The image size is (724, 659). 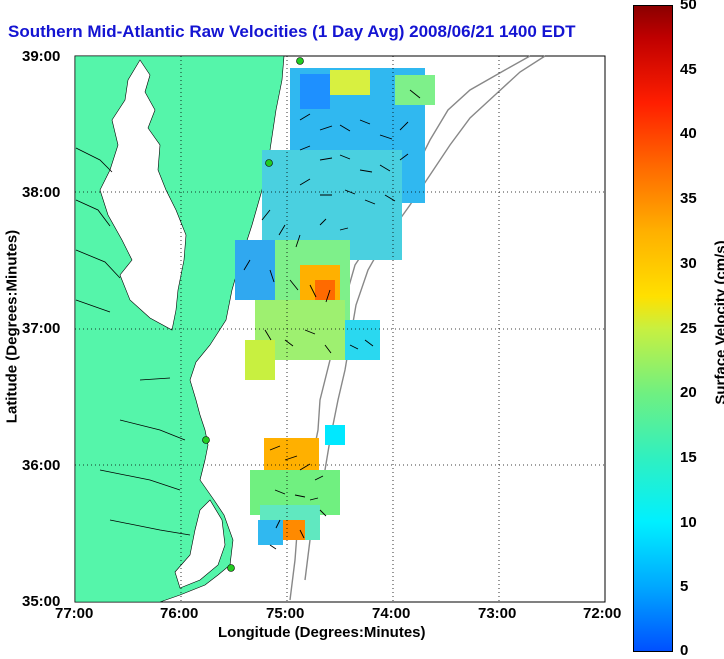 What do you see at coordinates (322, 632) in the screenshot?
I see `x-axis-label: Longitude (Degrees:Minutes)` at bounding box center [322, 632].